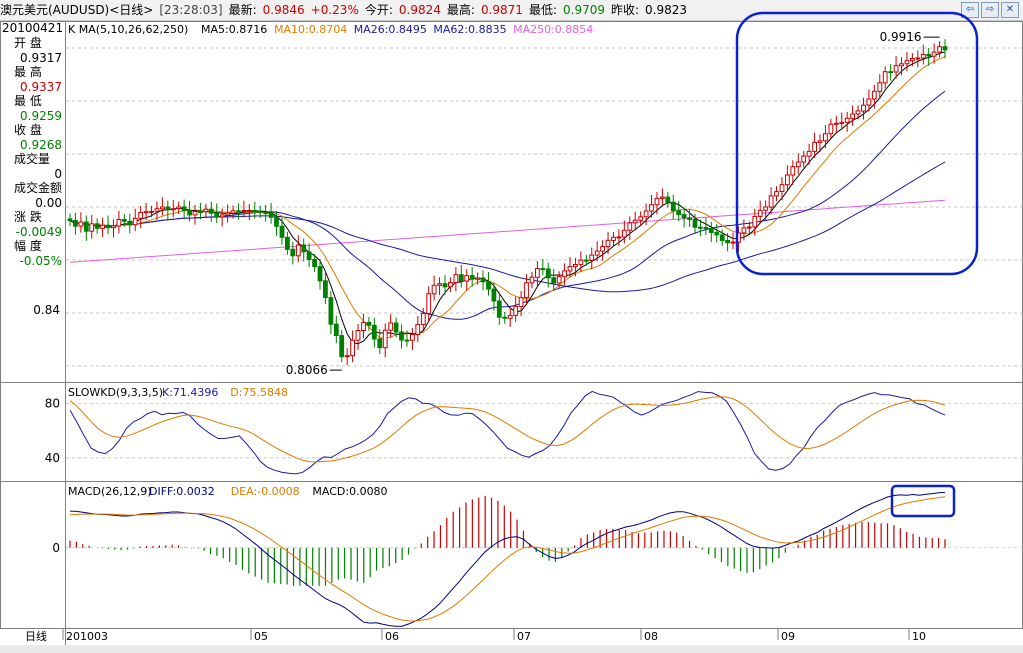 This screenshot has height=653, width=1023. What do you see at coordinates (283, 10) in the screenshot?
I see `last-price-value: 0.9846` at bounding box center [283, 10].